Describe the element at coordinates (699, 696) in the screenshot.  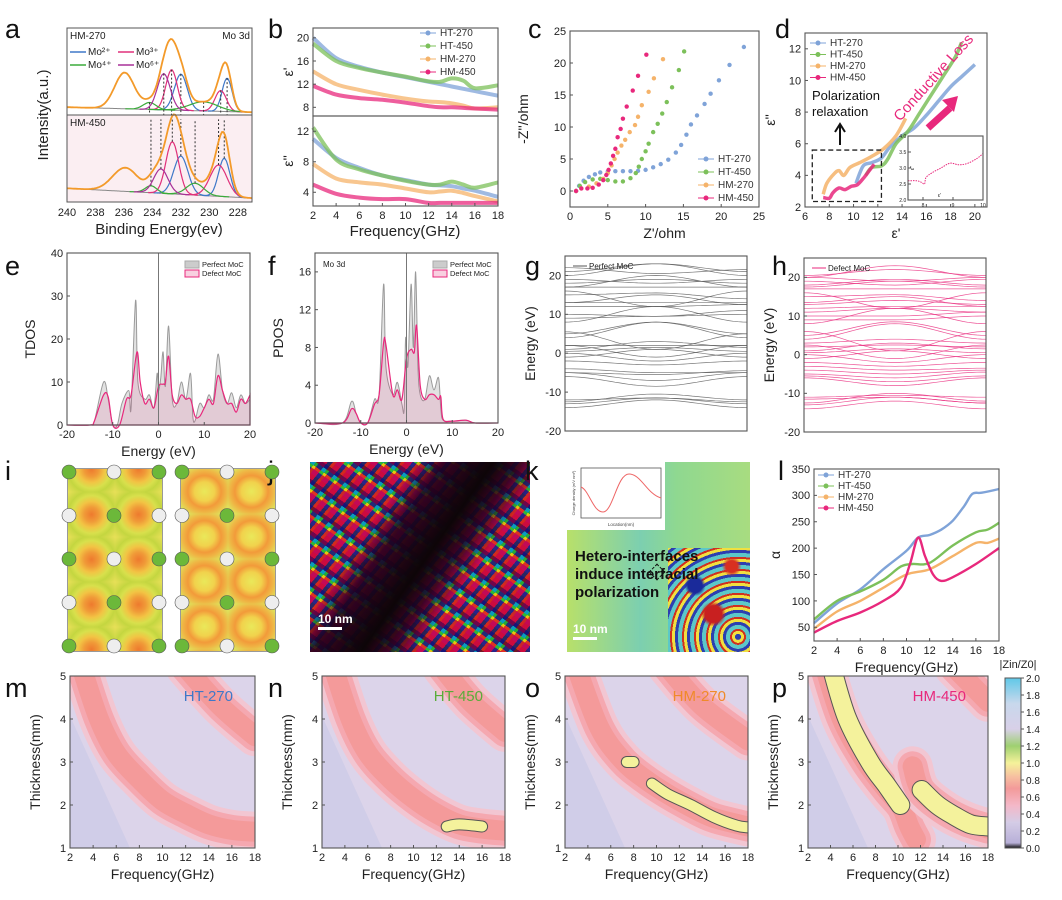
I see `sample-label: HM-270` at that location.